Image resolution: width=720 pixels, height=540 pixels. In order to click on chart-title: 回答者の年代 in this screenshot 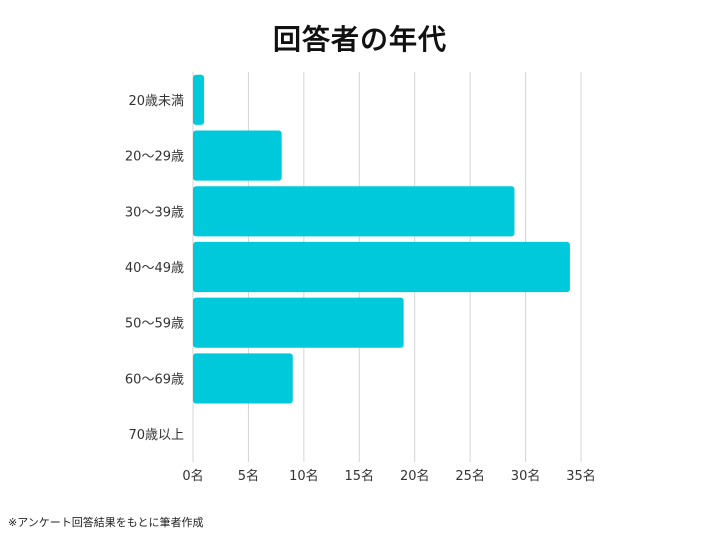, I will do `click(359, 39)`.